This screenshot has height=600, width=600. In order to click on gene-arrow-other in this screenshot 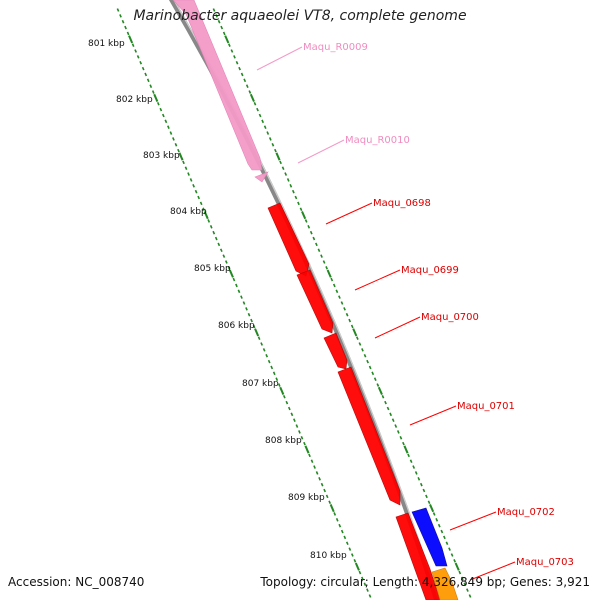, I will do `click(445, 583)`.